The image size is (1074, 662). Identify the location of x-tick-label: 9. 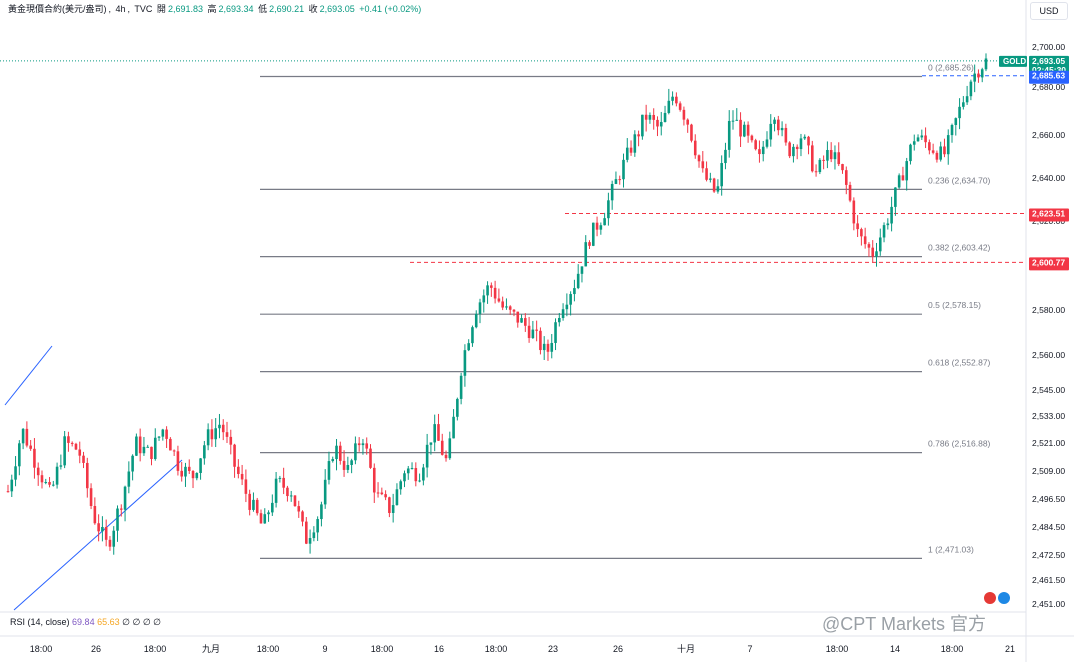
(324, 649).